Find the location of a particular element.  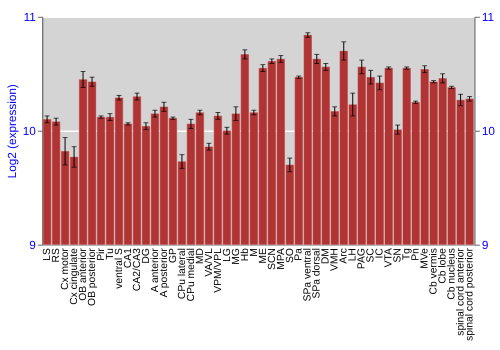

x-tick-label: Arc is located at coordinates (344, 256).